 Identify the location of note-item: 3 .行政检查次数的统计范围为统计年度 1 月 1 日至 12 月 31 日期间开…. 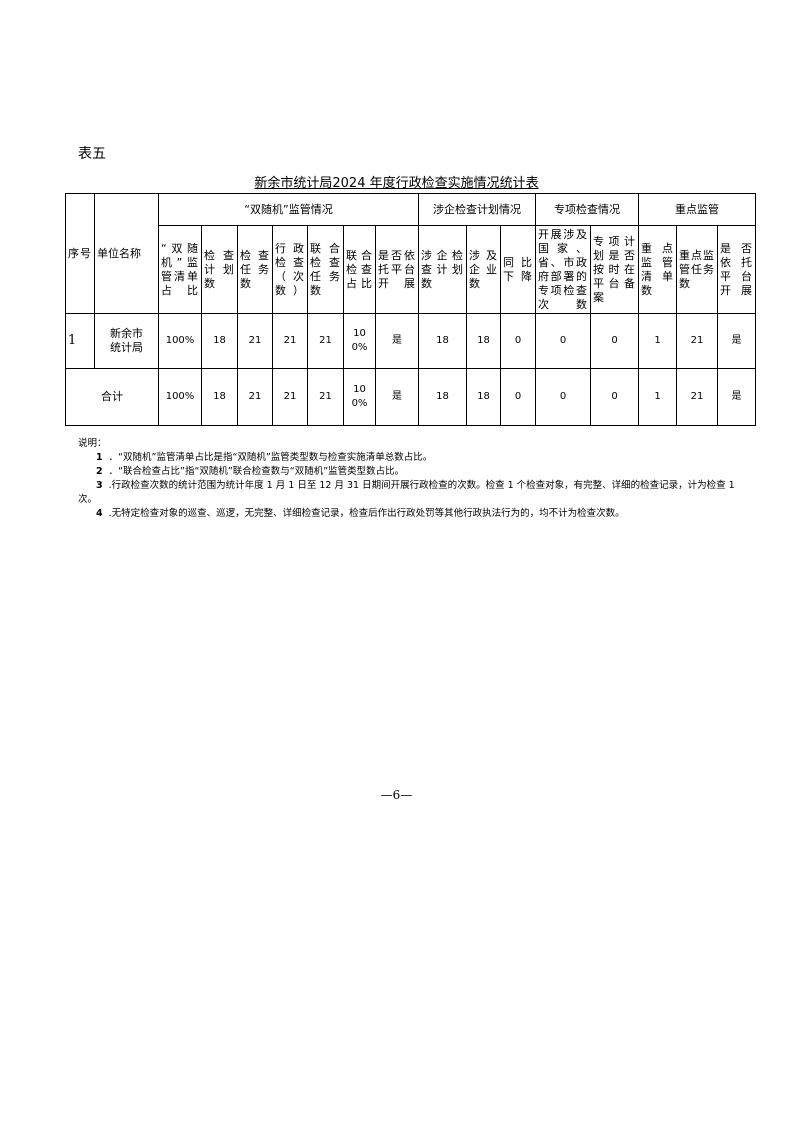
(408, 493).